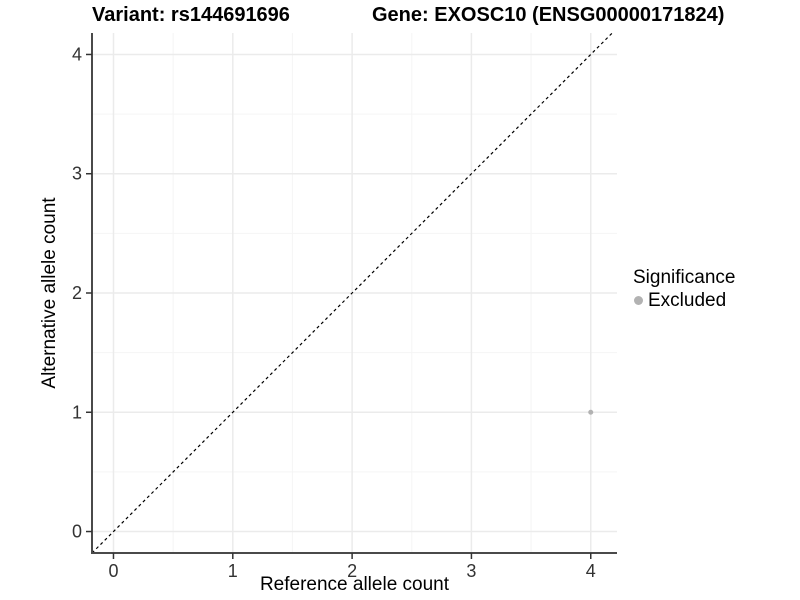 Image resolution: width=800 pixels, height=600 pixels. I want to click on x-tick-label: 2, so click(352, 571).